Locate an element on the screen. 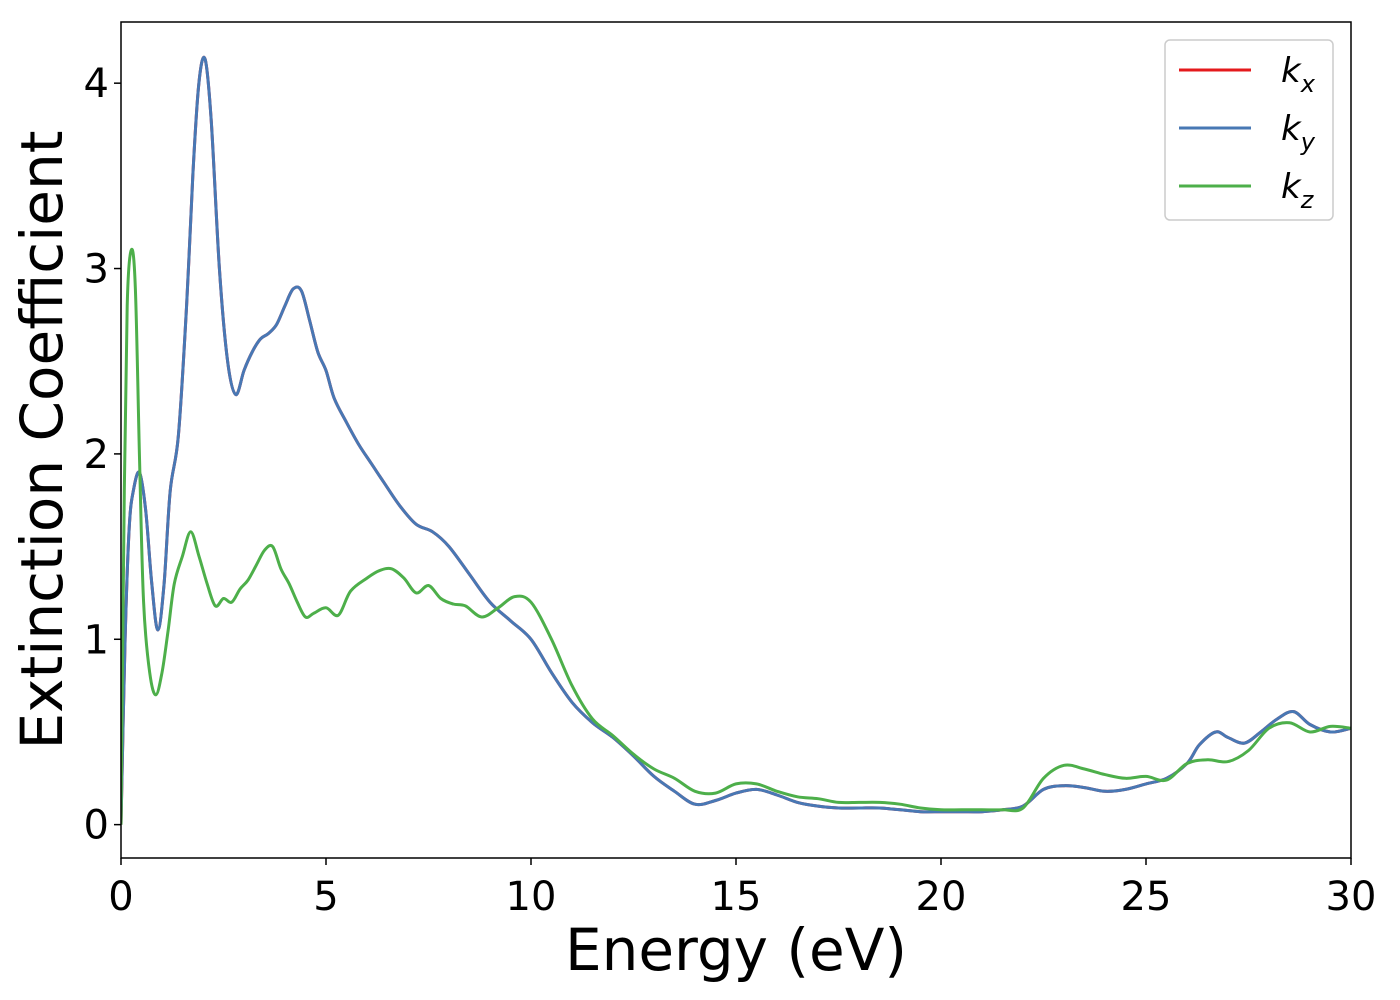 Image resolution: width=1400 pixels, height=1000 pixels. legend: kx ky kz is located at coordinates (1249, 130).